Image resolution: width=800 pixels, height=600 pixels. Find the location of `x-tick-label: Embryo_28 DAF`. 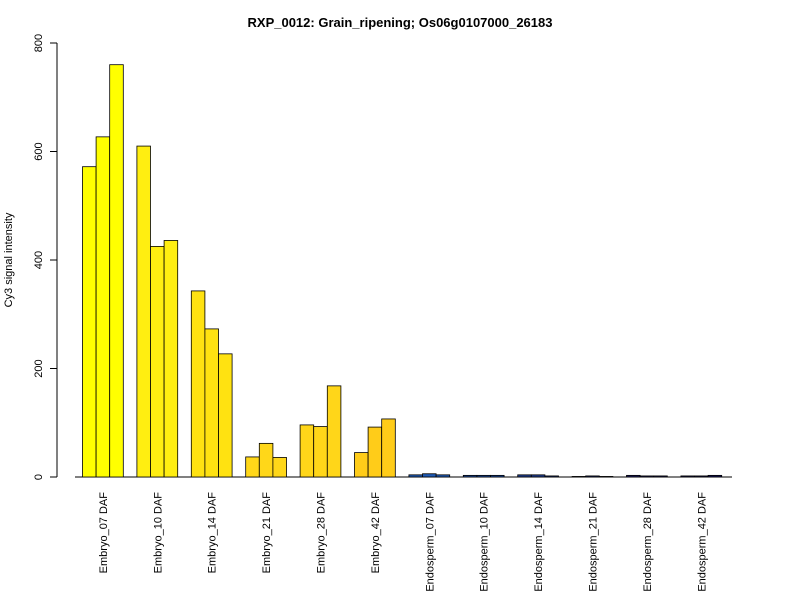

x-tick-label: Embryo_28 DAF is located at coordinates (322, 533).